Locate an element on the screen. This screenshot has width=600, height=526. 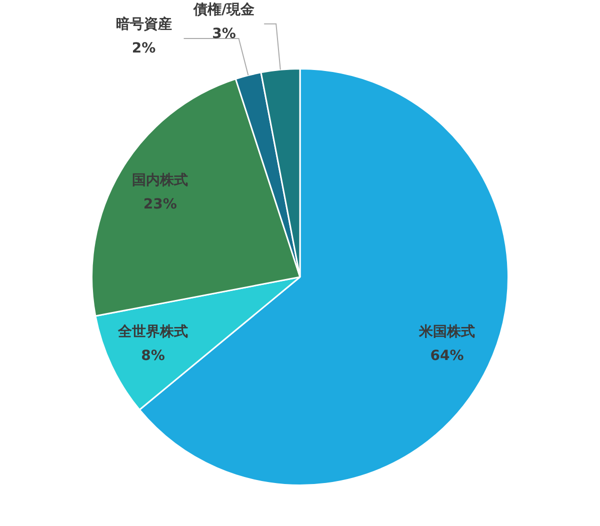
slice-label: 全世界株式 is located at coordinates (152, 332).